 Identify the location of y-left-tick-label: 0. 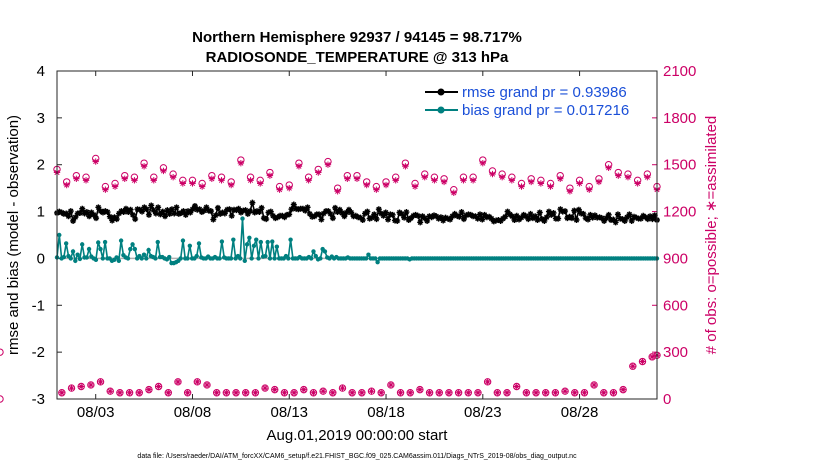
(41, 258).